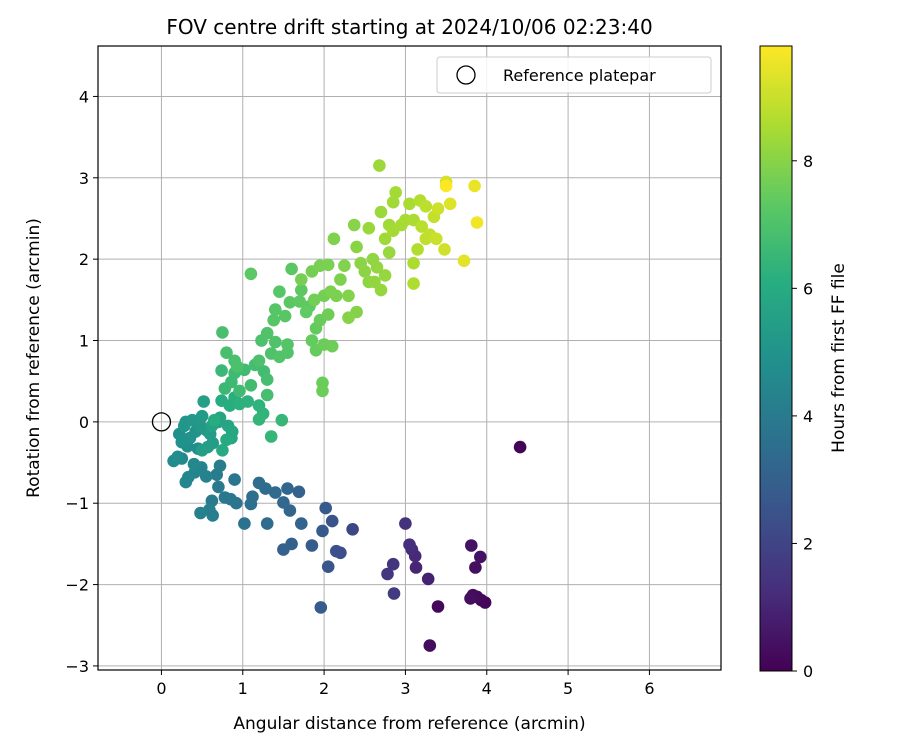 The width and height of the screenshot is (900, 750). I want to click on reference-marker-group, so click(161, 422).